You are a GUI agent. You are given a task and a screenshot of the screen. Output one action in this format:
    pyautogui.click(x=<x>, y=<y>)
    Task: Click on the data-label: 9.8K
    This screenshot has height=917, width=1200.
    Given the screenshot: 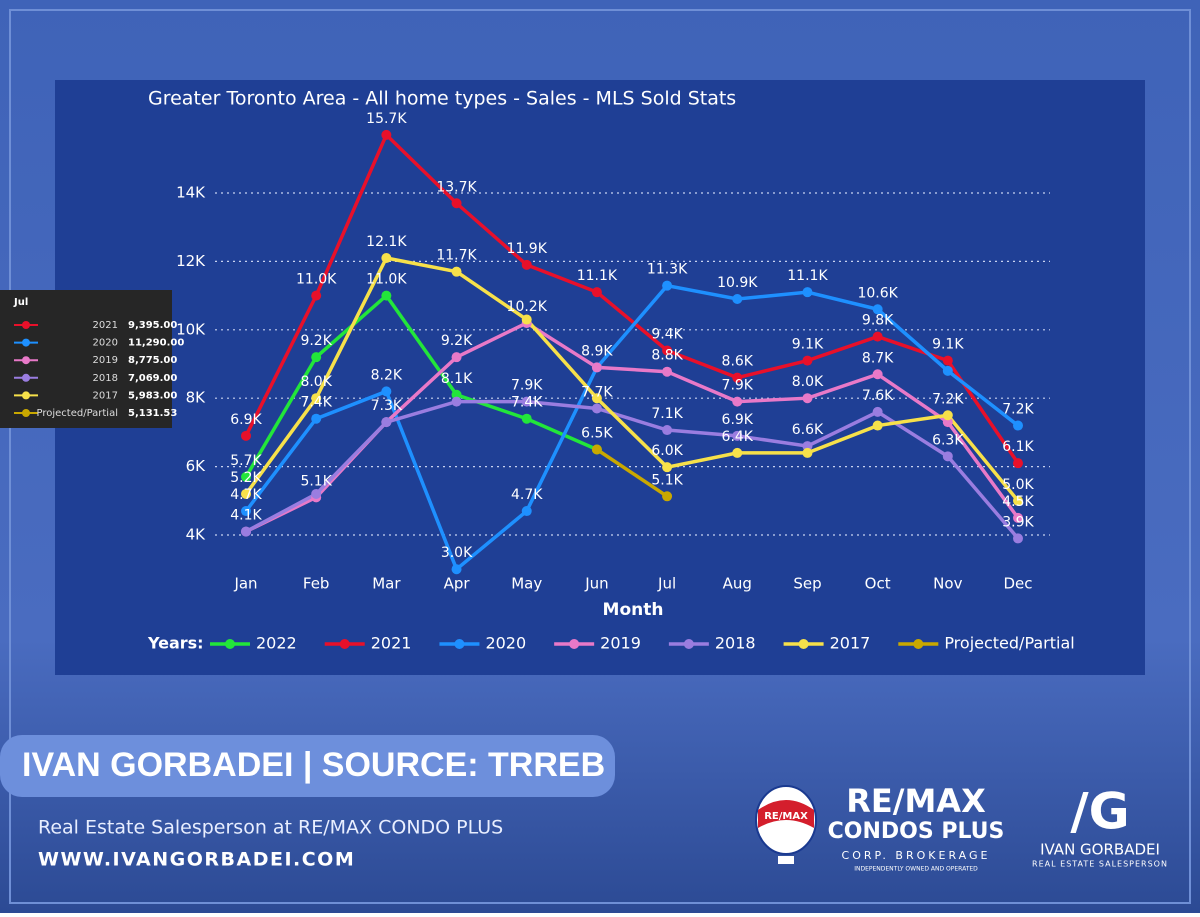 What is the action you would take?
    pyautogui.click(x=878, y=321)
    